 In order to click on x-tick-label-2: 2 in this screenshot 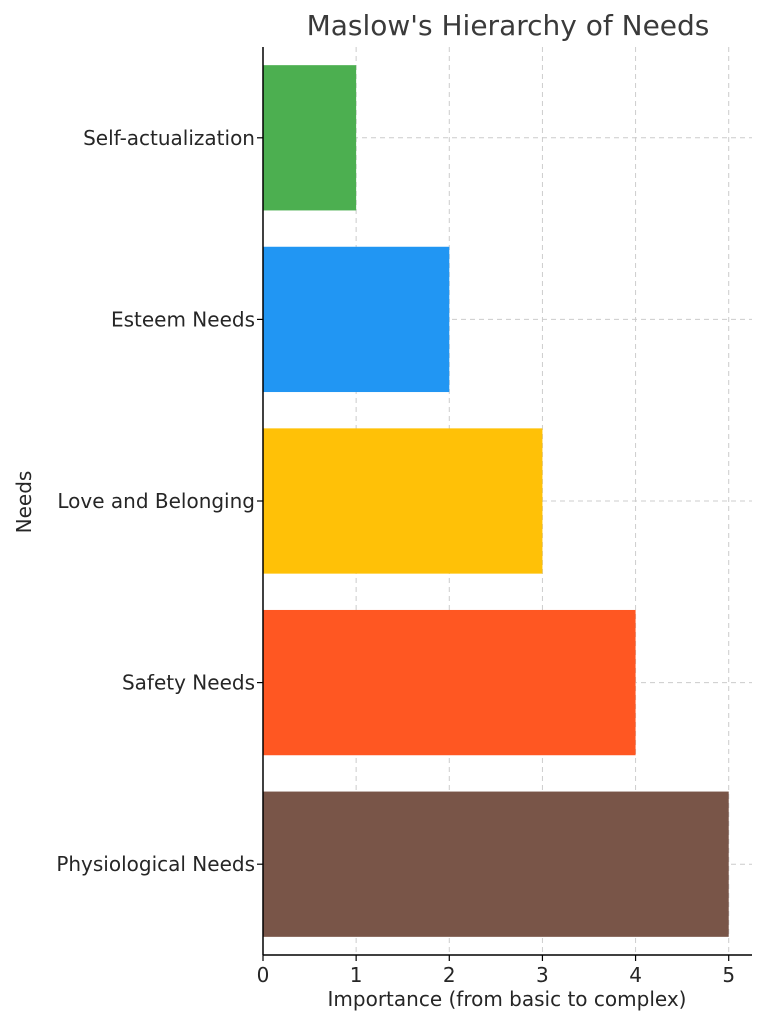, I will do `click(449, 975)`.